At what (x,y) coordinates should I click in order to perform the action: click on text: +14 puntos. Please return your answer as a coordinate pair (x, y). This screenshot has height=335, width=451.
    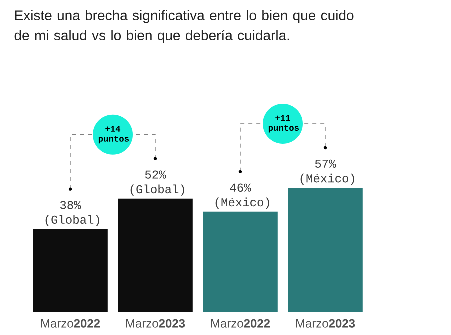
    Looking at the image, I should click on (113, 135).